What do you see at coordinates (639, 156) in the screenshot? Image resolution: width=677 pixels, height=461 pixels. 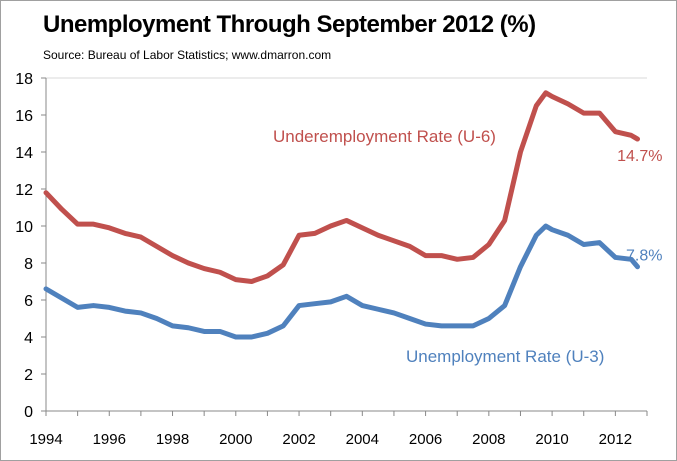 I see `u6-end-label: 14.7%` at bounding box center [639, 156].